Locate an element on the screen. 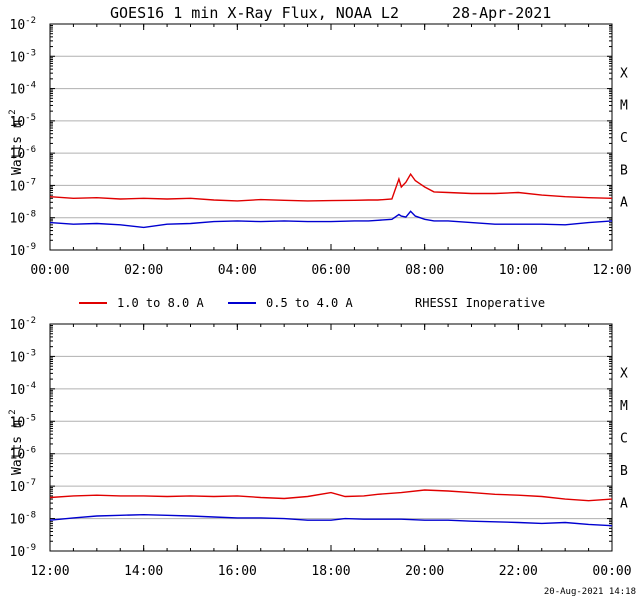 The width and height of the screenshot is (640, 600). rhessi-note: RHESSI Inoperative is located at coordinates (480, 303).